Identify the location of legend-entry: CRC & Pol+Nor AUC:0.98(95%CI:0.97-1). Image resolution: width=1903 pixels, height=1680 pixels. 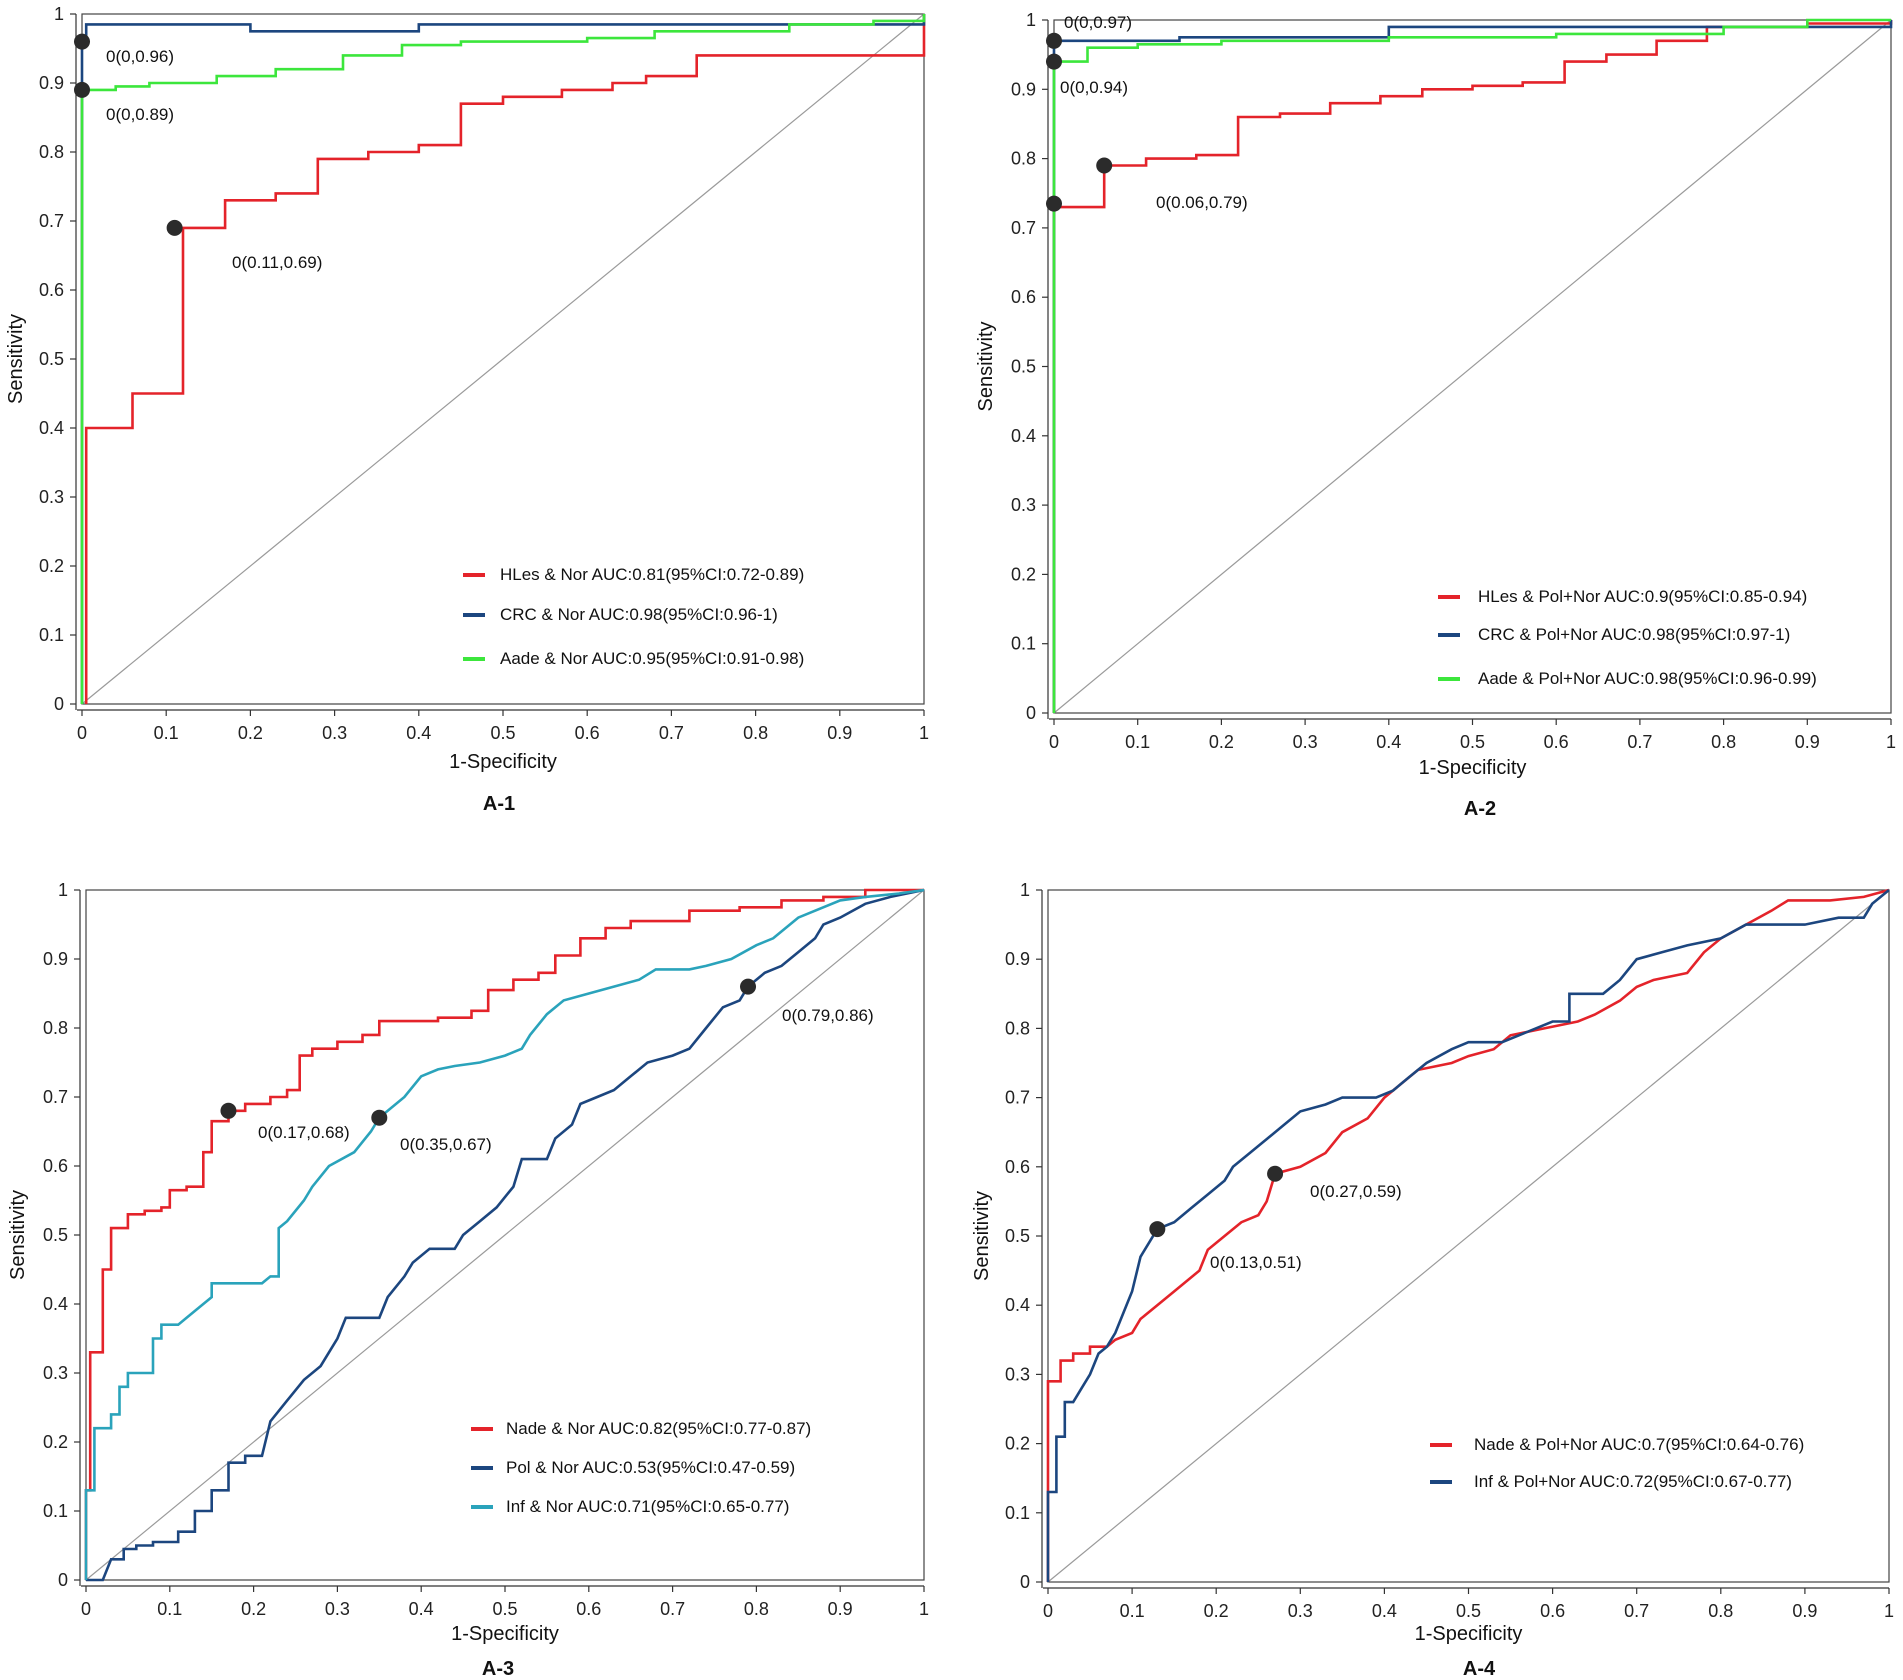
(1634, 634).